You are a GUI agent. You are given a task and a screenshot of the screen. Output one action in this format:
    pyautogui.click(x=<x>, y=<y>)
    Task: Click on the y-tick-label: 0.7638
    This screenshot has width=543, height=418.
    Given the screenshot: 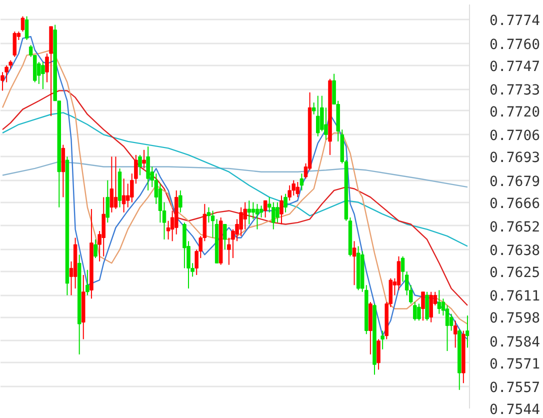 What is the action you would take?
    pyautogui.click(x=515, y=251)
    